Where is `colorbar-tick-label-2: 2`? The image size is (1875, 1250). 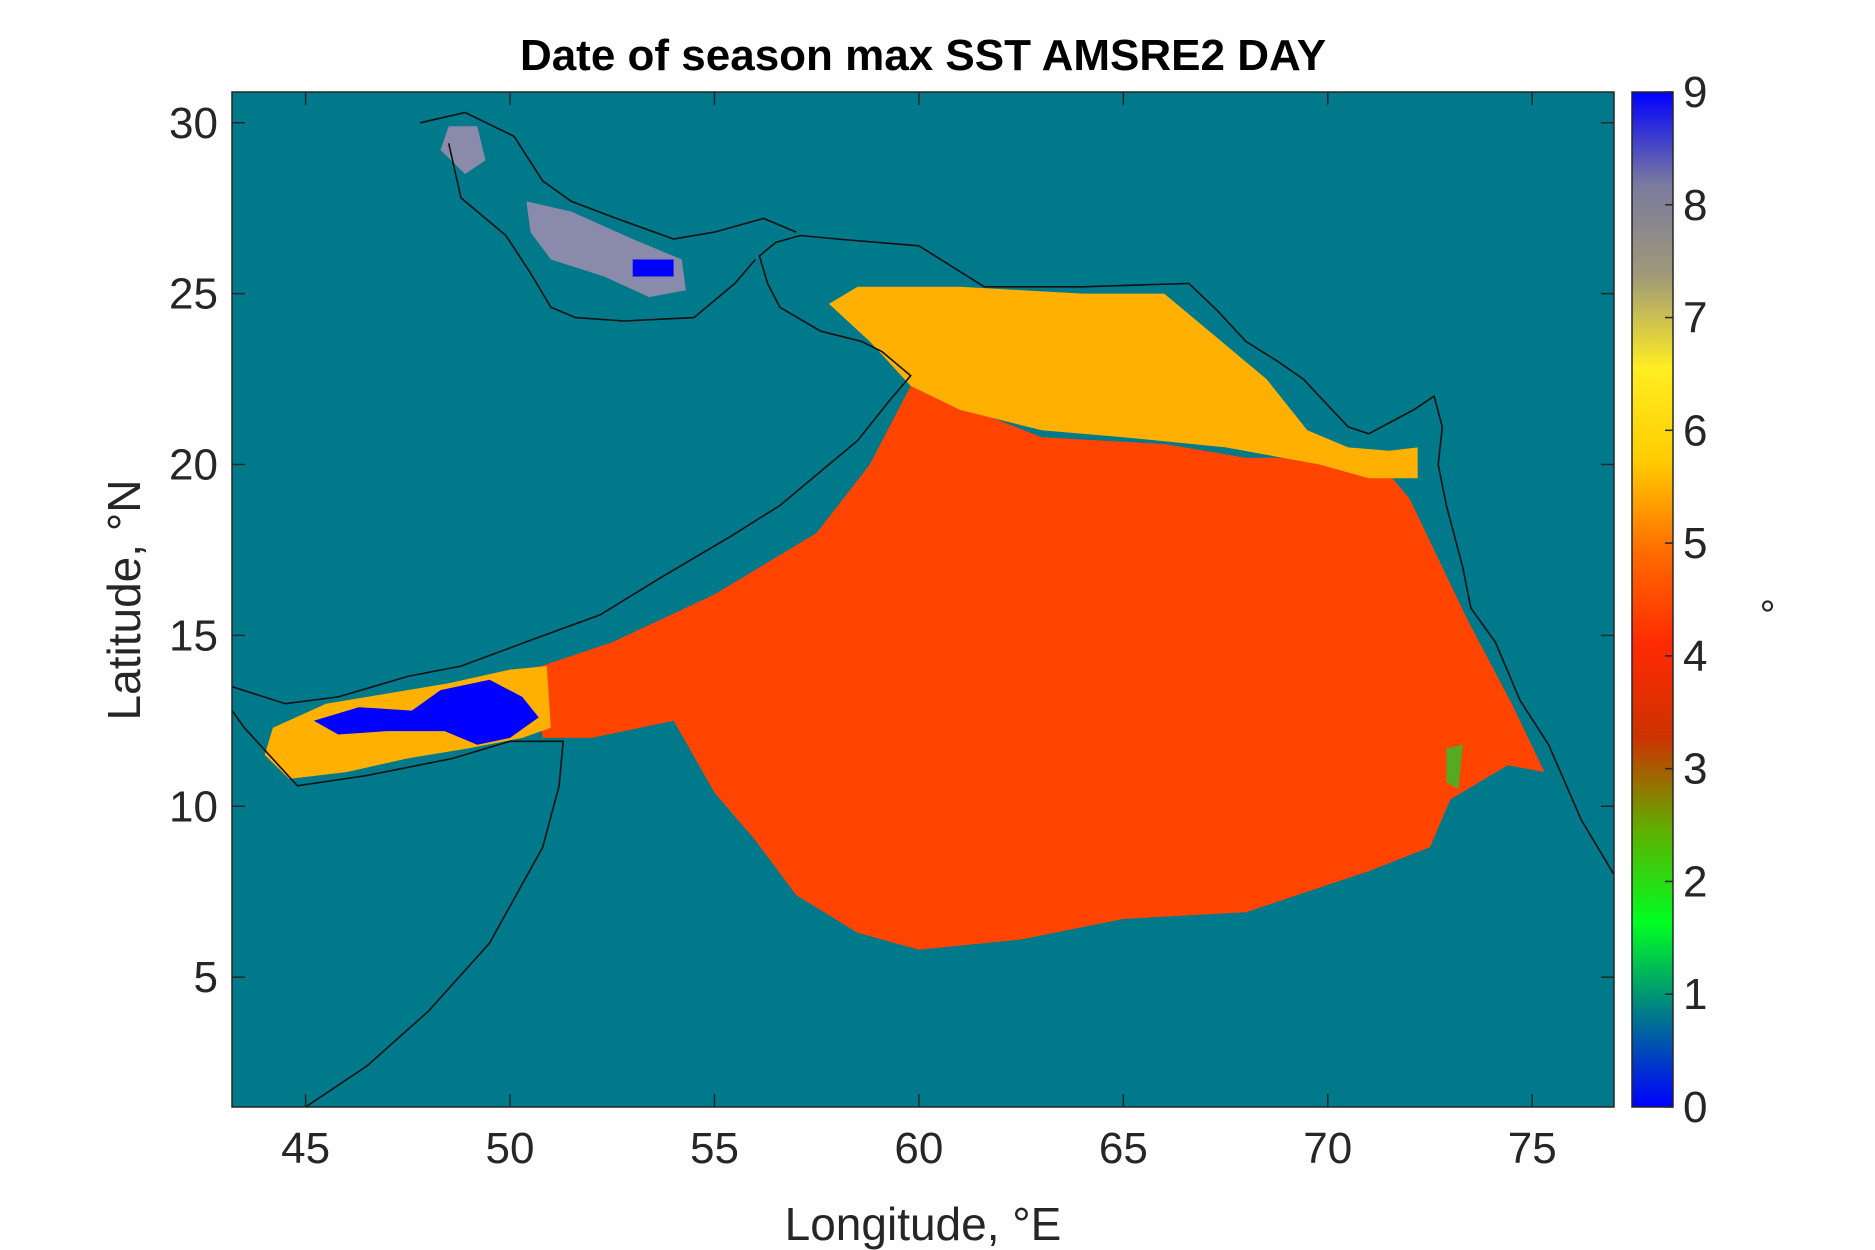
colorbar-tick-label-2: 2 is located at coordinates (1695, 881).